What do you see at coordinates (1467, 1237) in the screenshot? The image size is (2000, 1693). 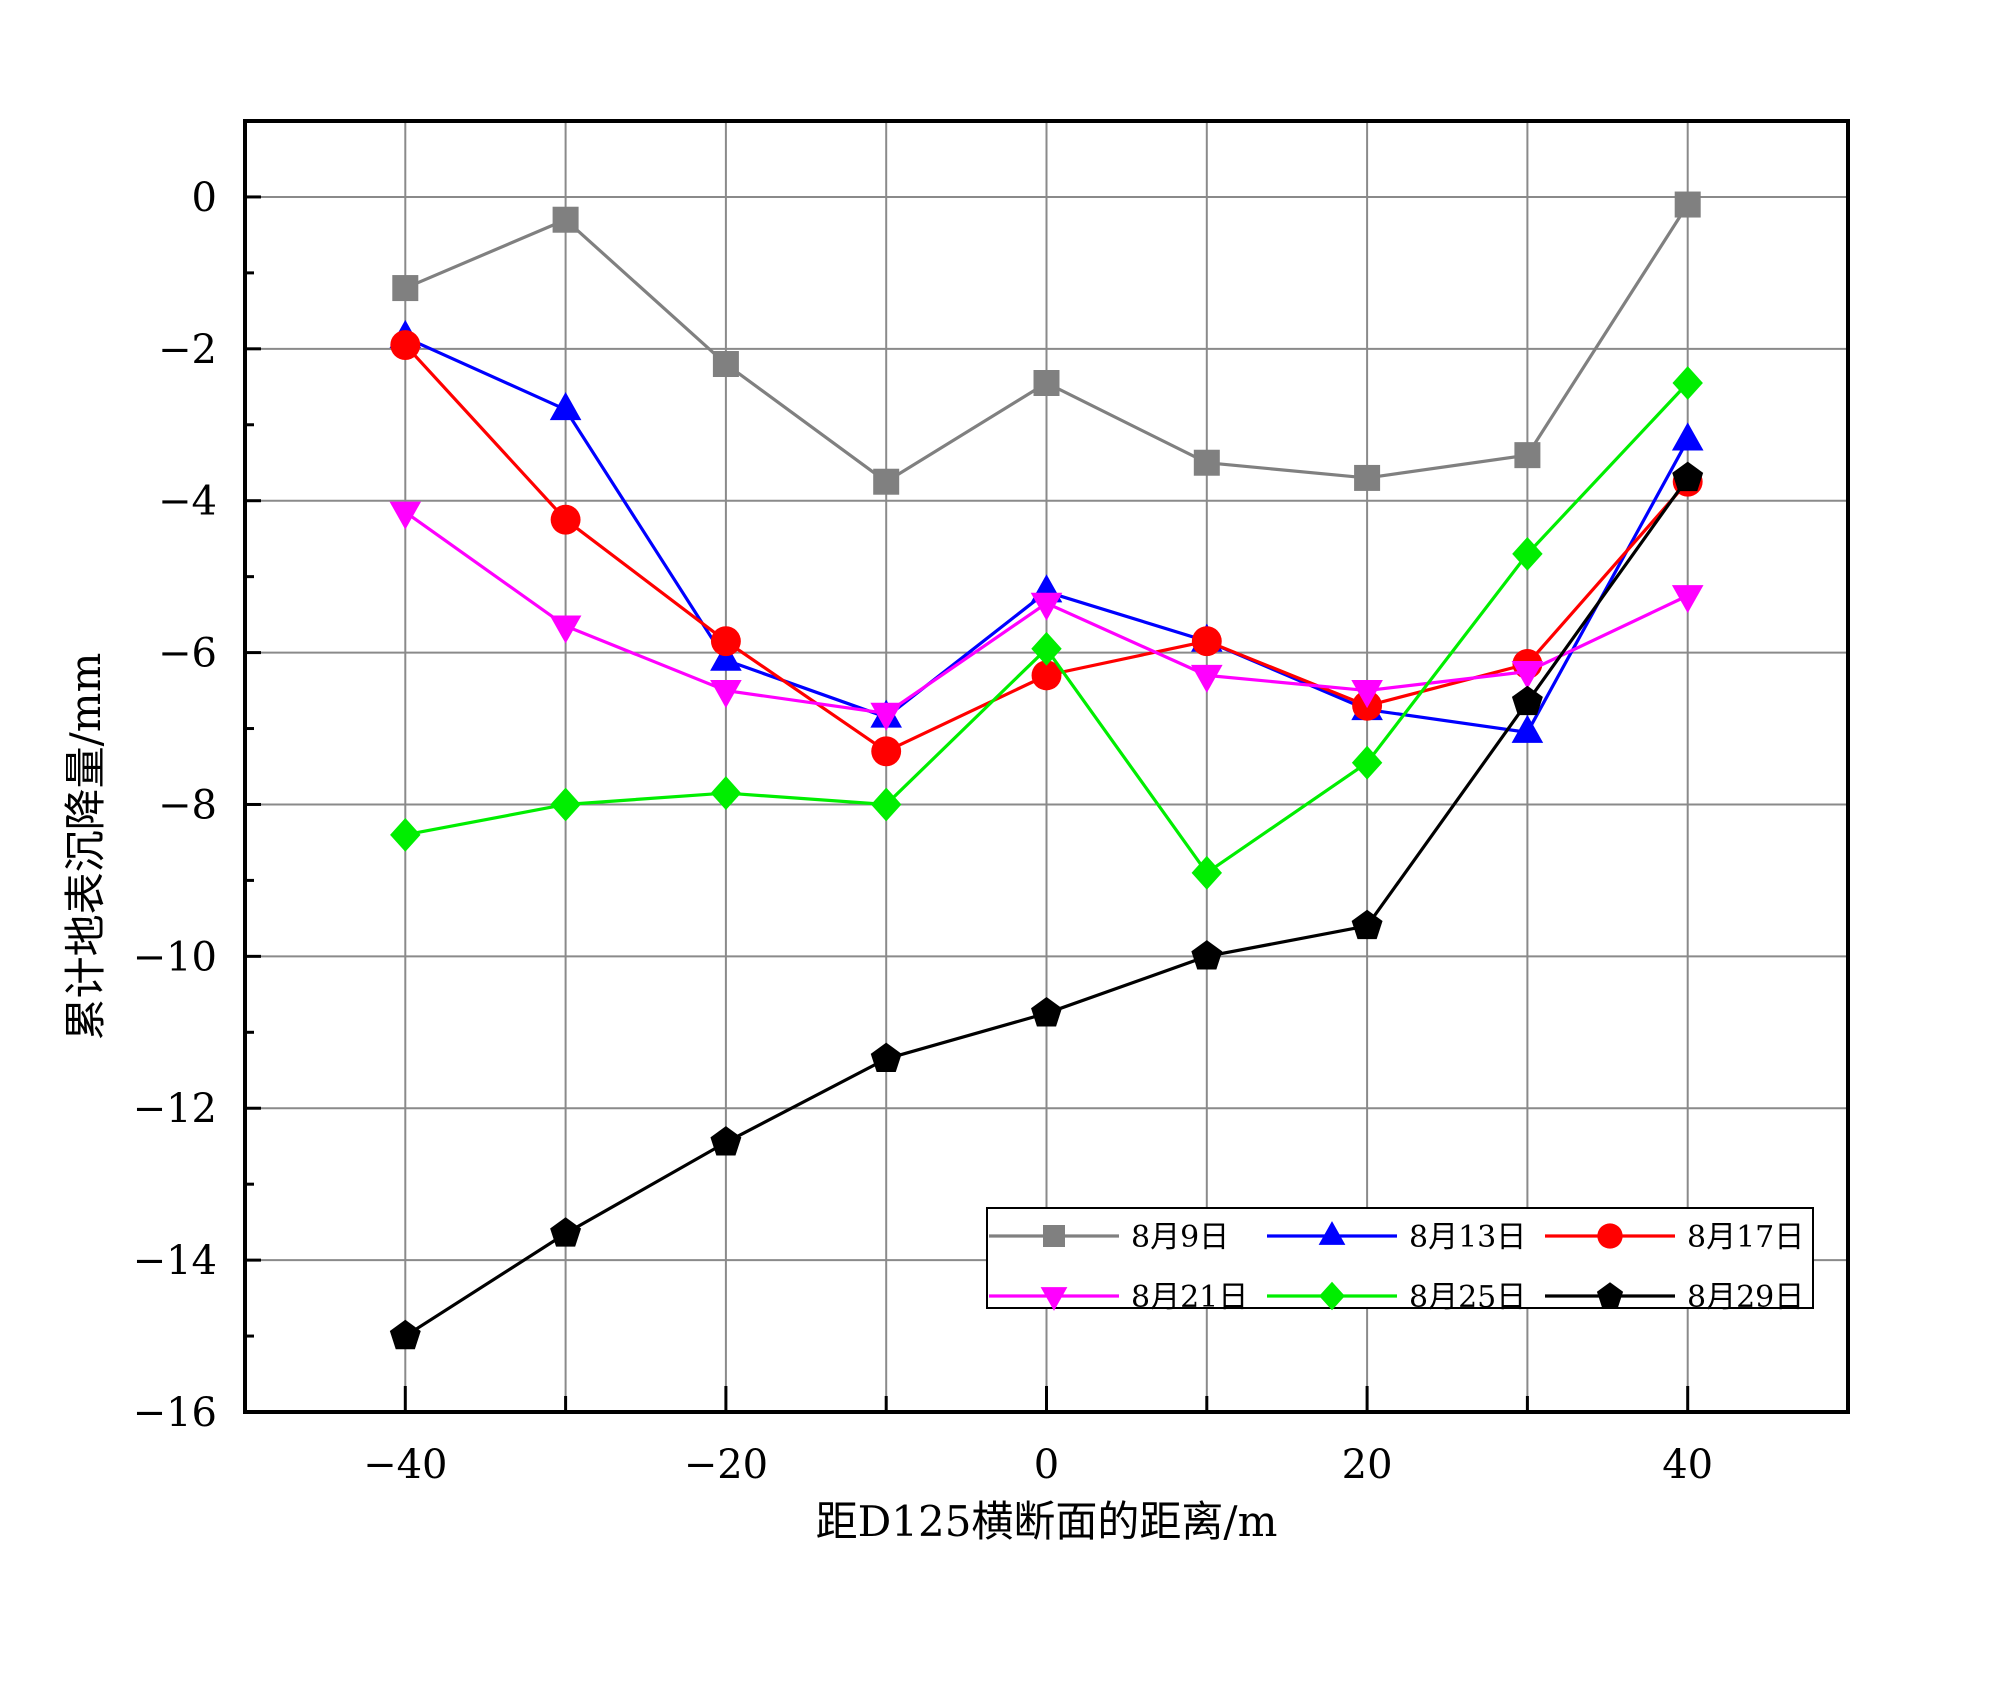 I see `legend-label: 8月13日` at bounding box center [1467, 1237].